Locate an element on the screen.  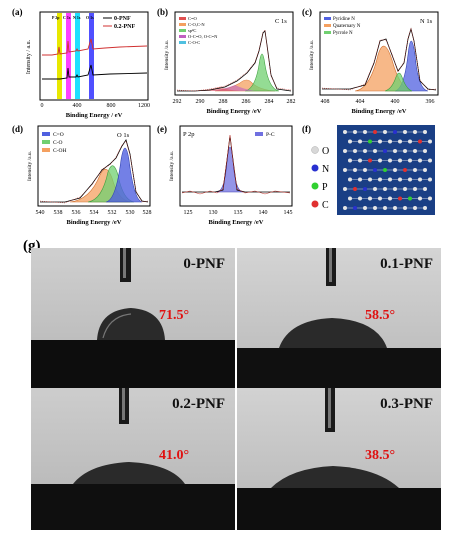
panel-f-svg: (f) O N P C is located at coordinates (368, 169).